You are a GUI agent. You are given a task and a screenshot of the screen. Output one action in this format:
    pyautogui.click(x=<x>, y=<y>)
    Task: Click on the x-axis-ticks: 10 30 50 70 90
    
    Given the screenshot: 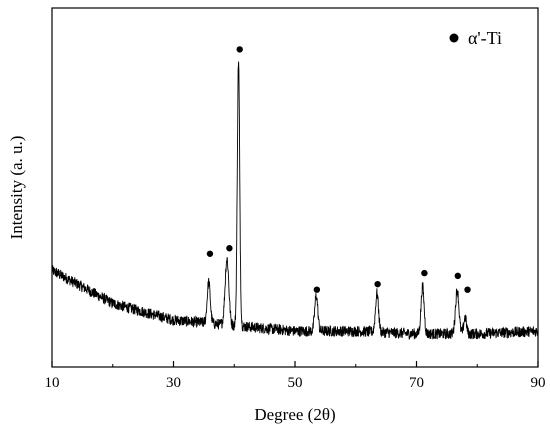 What is the action you would take?
    pyautogui.click(x=295, y=376)
    